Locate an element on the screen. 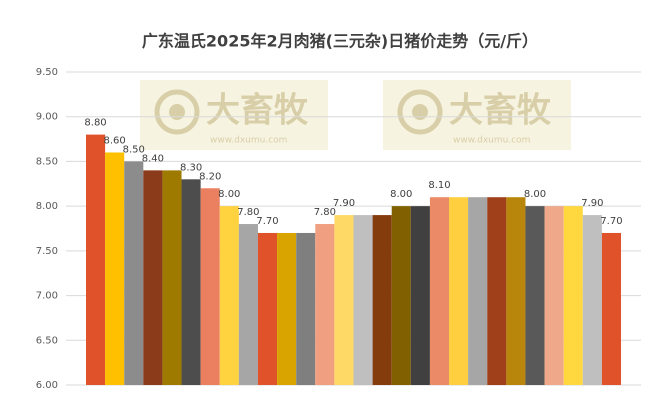  data-label: 8.30 is located at coordinates (191, 167).